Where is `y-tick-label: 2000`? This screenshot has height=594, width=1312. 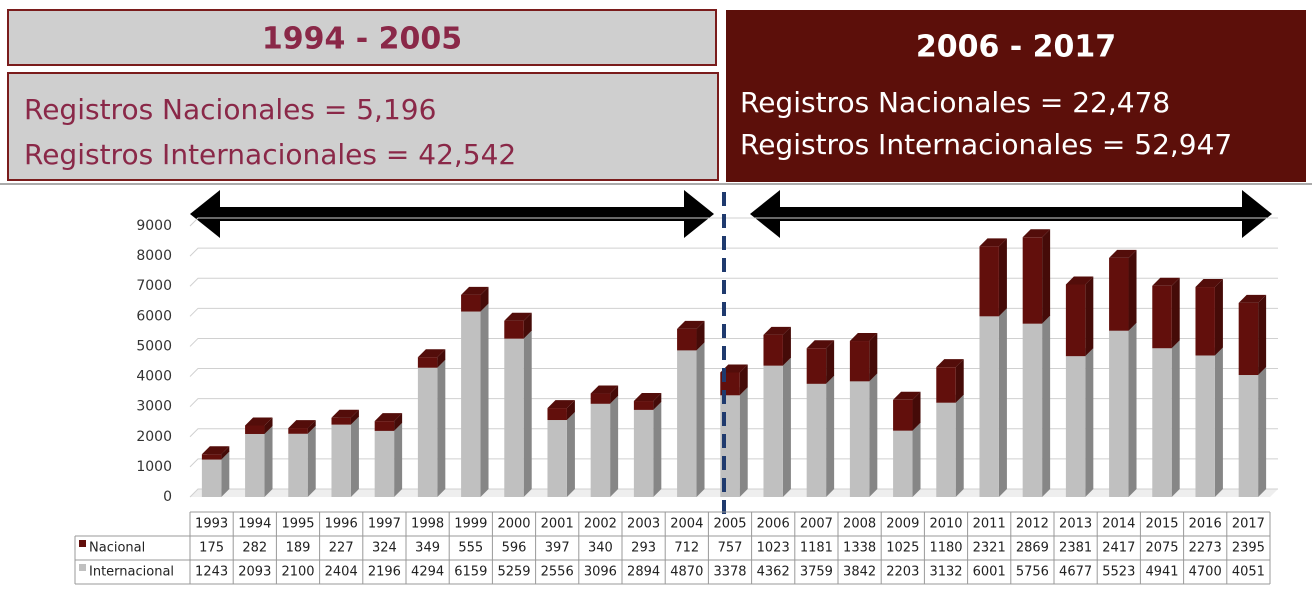 y-tick-label: 2000 is located at coordinates (154, 437).